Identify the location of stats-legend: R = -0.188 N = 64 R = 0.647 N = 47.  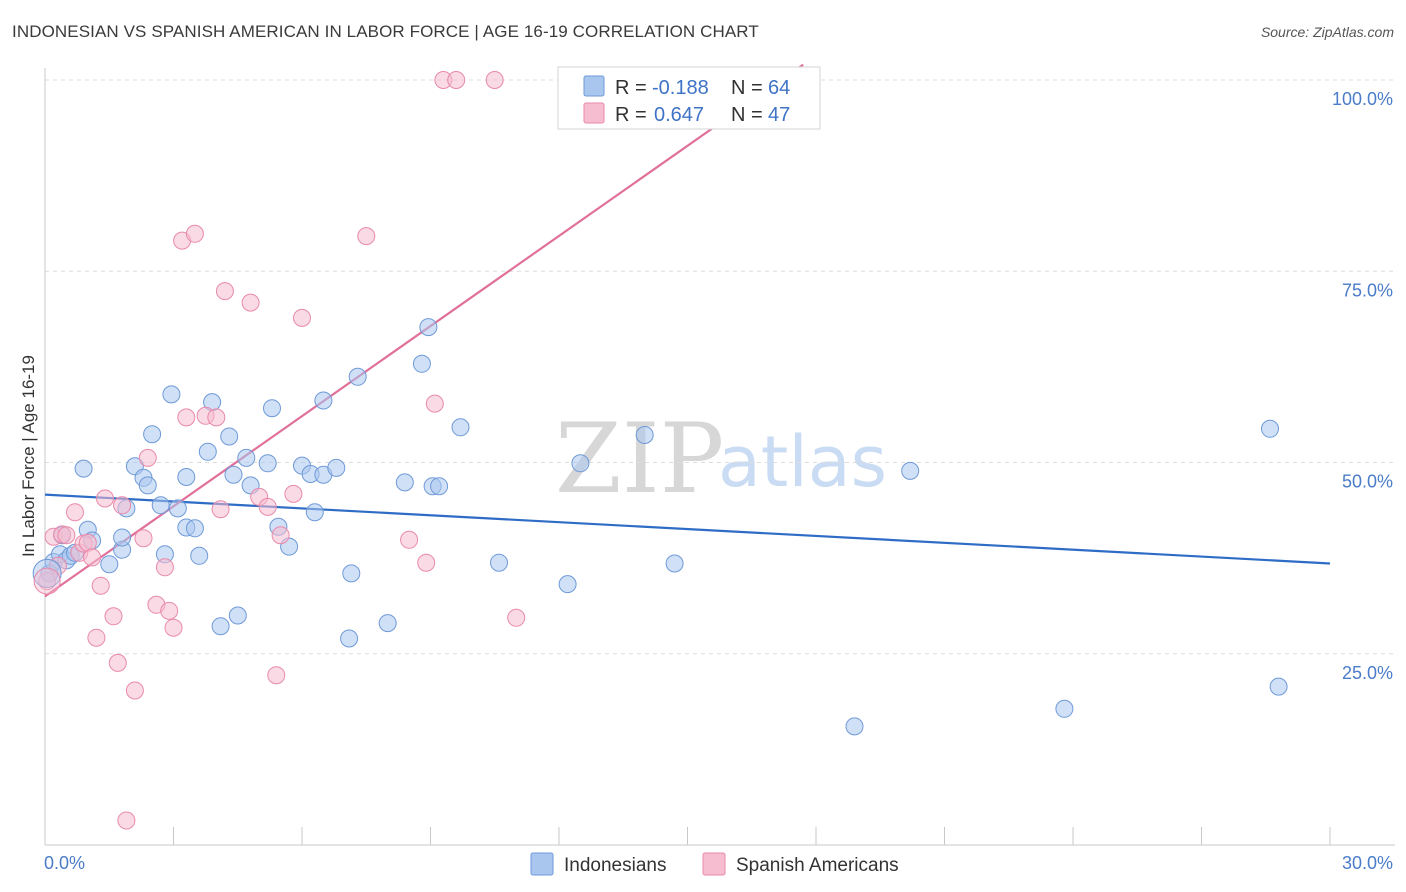
(689, 98).